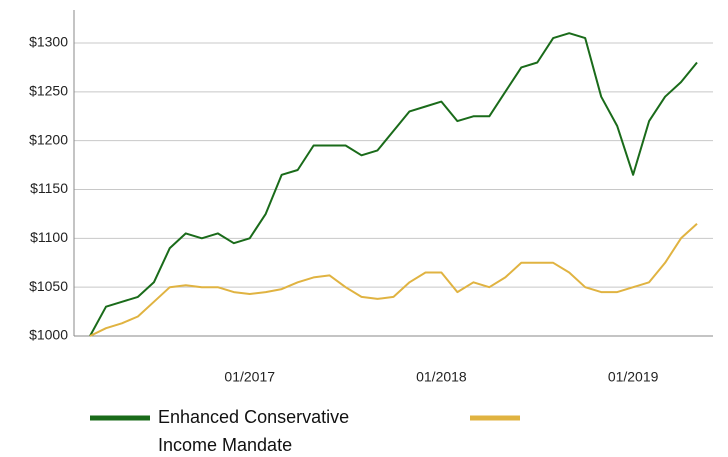 This screenshot has width=728, height=457. I want to click on x-tick-label: 01/2018, so click(441, 377).